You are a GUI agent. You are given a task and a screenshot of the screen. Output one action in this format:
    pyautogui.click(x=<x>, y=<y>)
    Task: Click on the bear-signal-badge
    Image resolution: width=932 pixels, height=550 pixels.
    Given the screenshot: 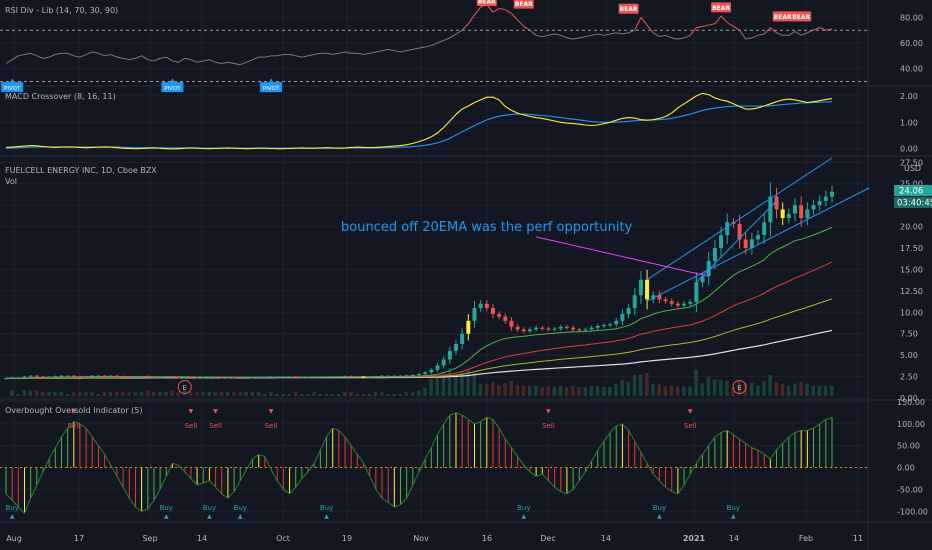 What is the action you would take?
    pyautogui.click(x=782, y=16)
    